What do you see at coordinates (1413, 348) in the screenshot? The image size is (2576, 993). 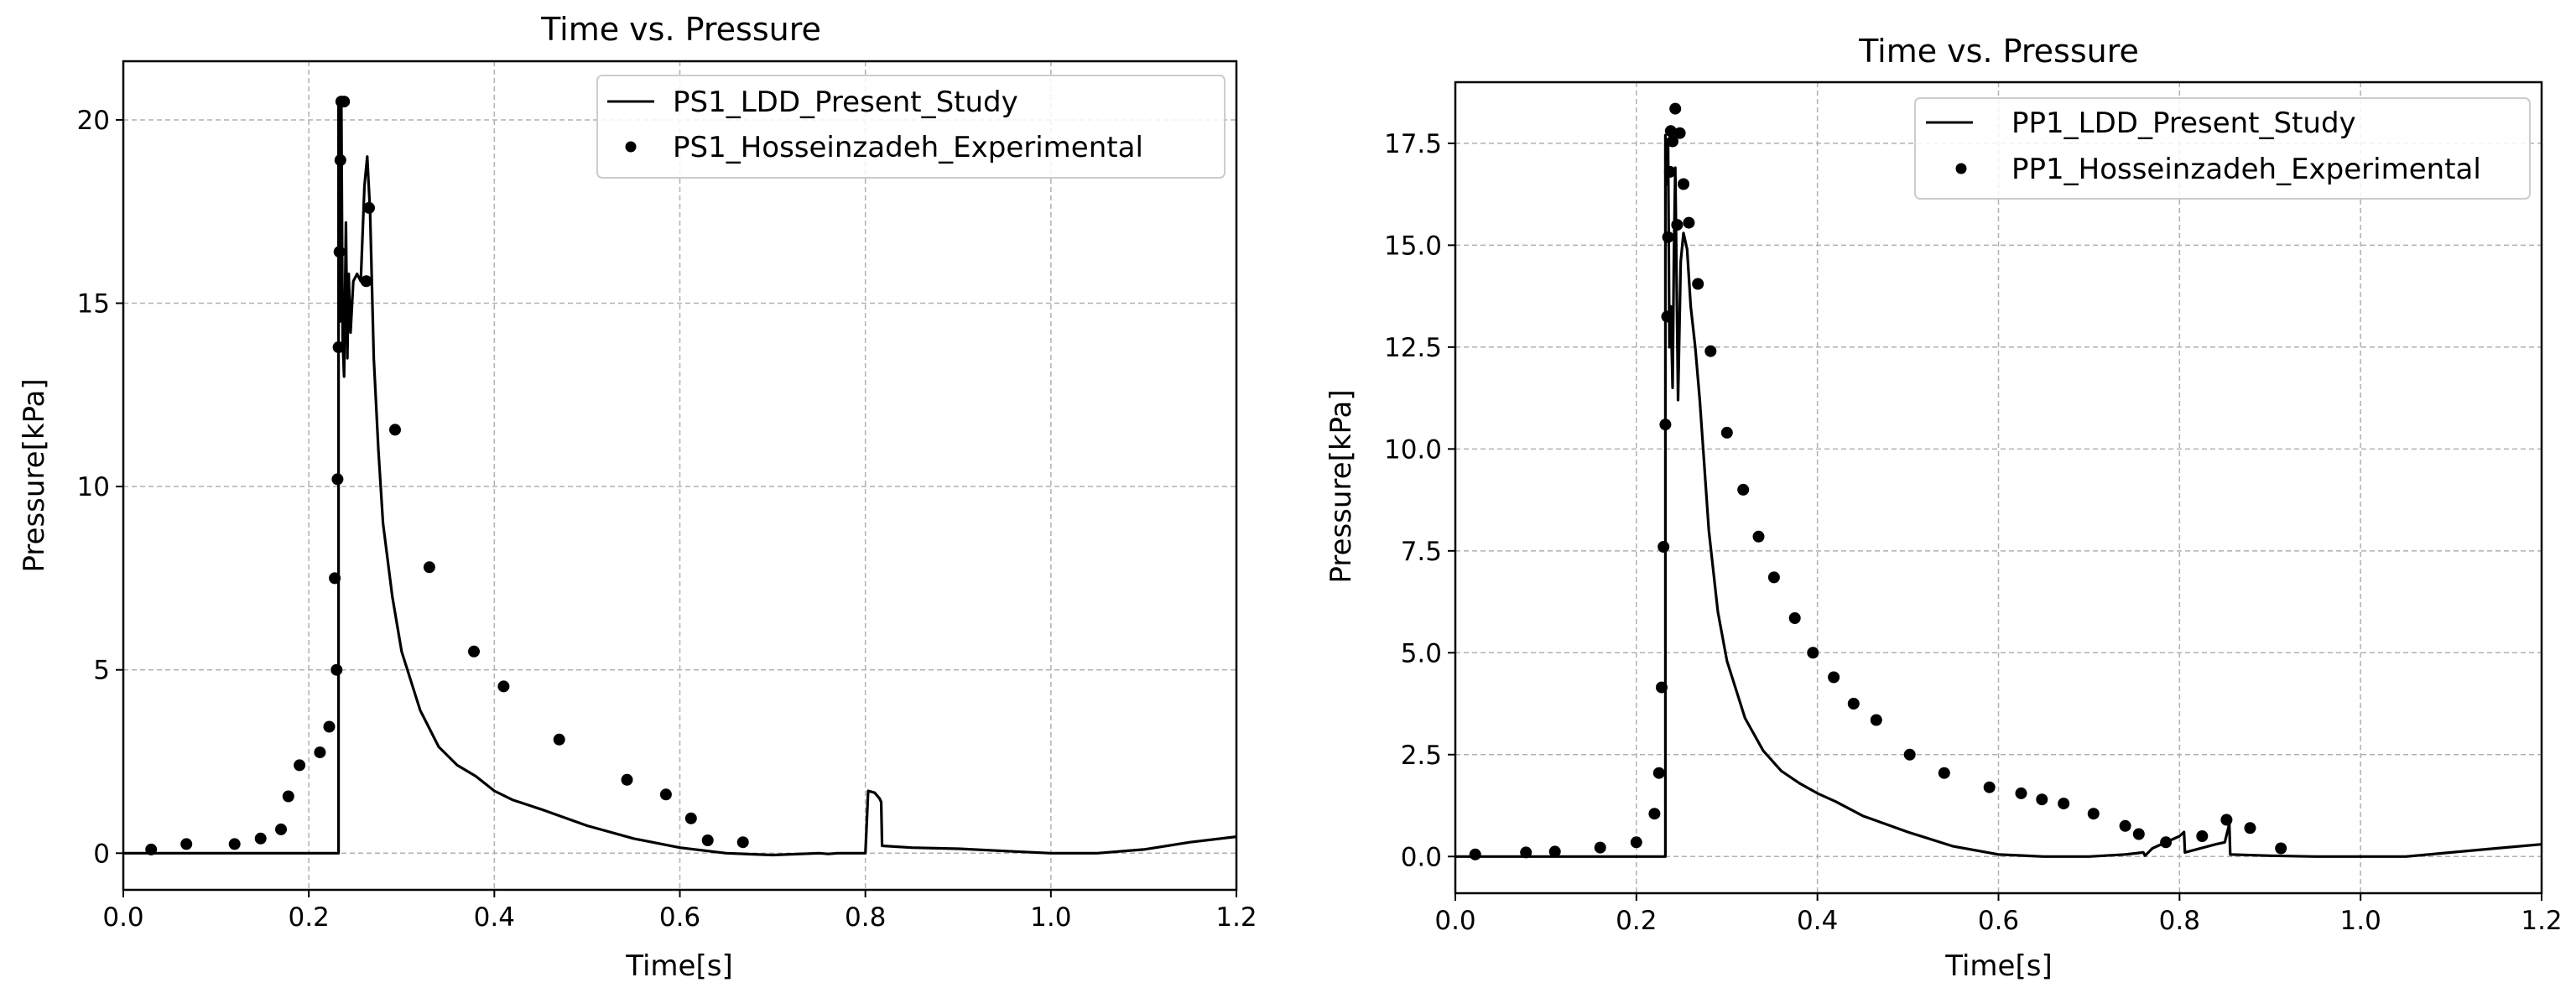 I see `y-tick-label: 12.5` at bounding box center [1413, 348].